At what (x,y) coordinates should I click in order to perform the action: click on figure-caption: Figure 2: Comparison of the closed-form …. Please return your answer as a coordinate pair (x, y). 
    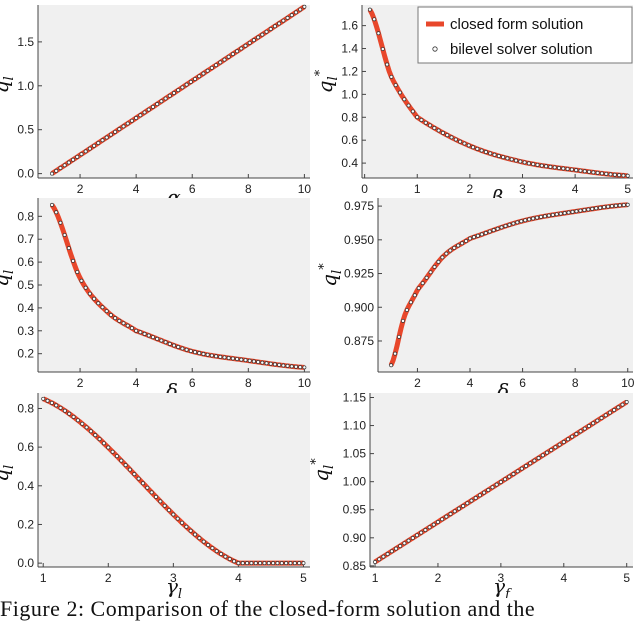
    Looking at the image, I should click on (268, 608).